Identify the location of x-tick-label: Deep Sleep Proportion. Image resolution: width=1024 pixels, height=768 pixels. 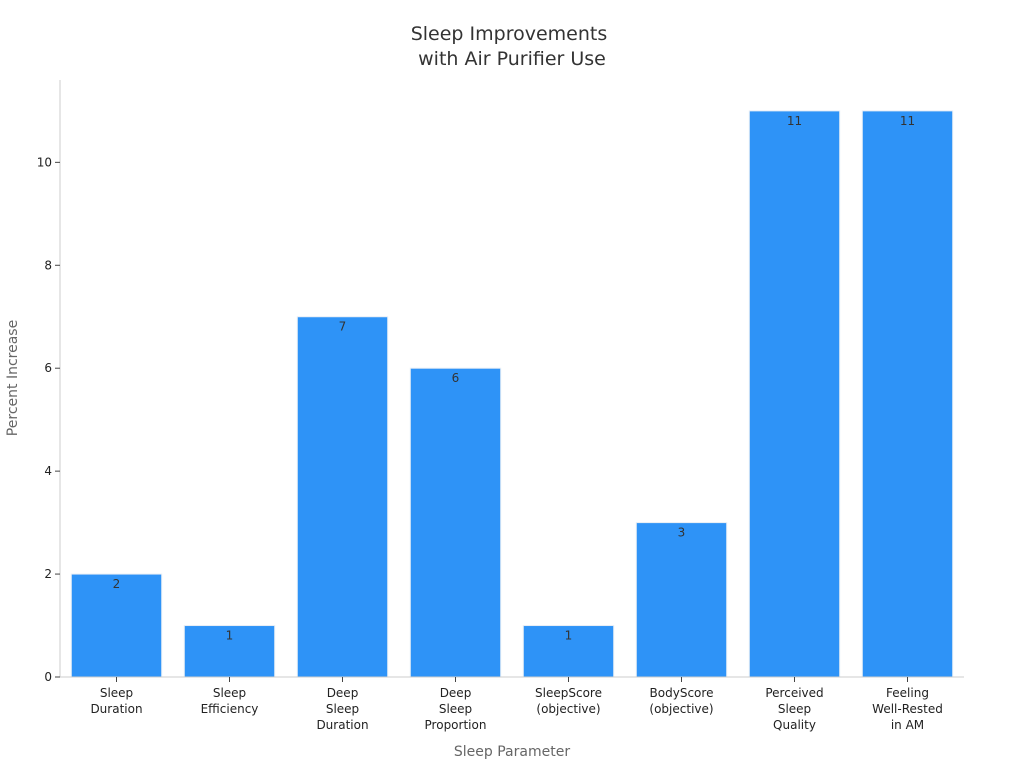
(456, 709).